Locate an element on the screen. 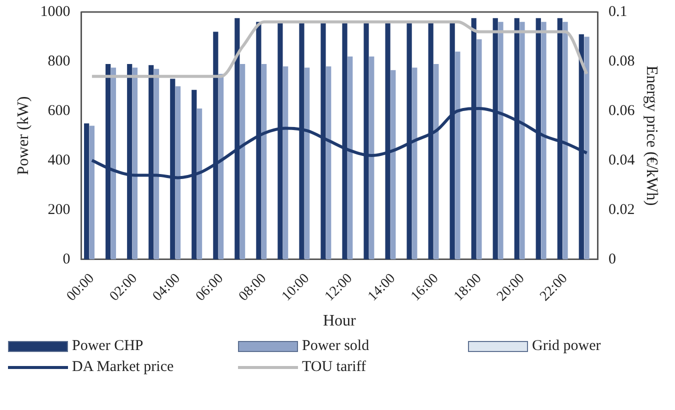  y-tick-label: 600 is located at coordinates (59, 110).